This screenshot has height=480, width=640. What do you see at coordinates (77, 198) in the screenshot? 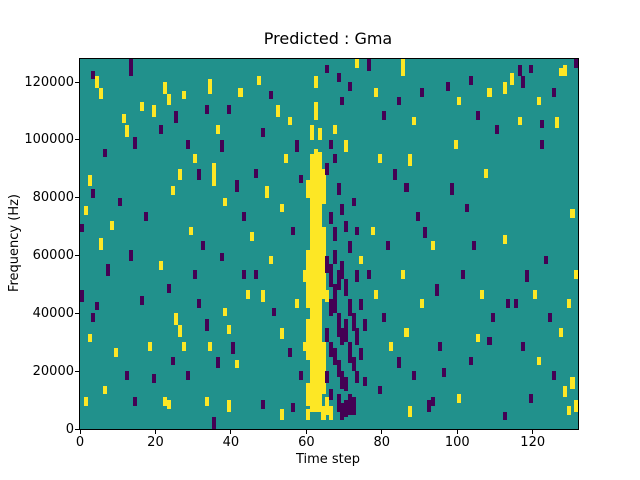
I see `y-axis-tick` at bounding box center [77, 198].